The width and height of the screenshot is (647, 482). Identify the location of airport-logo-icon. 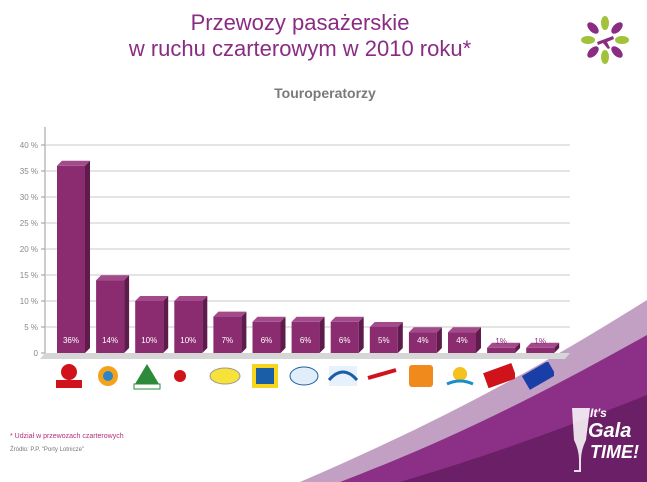
(605, 40).